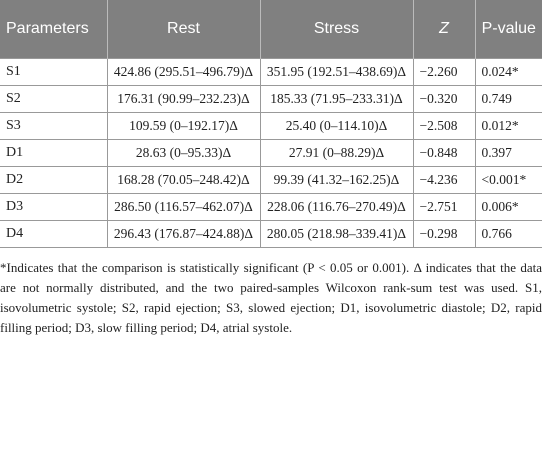 This screenshot has height=451, width=542. What do you see at coordinates (53, 153) in the screenshot?
I see `row-label: D1` at bounding box center [53, 153].